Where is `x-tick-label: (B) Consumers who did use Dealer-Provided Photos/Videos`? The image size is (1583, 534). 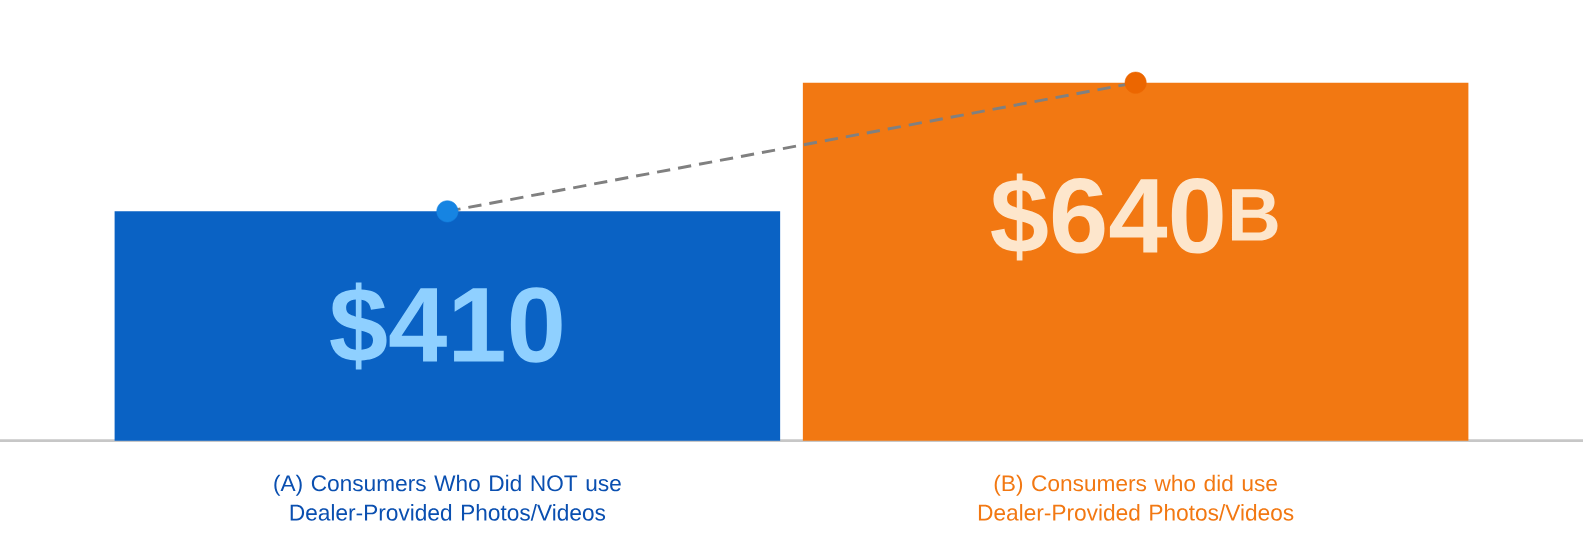
x-tick-label: (B) Consumers who did use Dealer-Provided Photos/Videos is located at coordinates (1136, 497).